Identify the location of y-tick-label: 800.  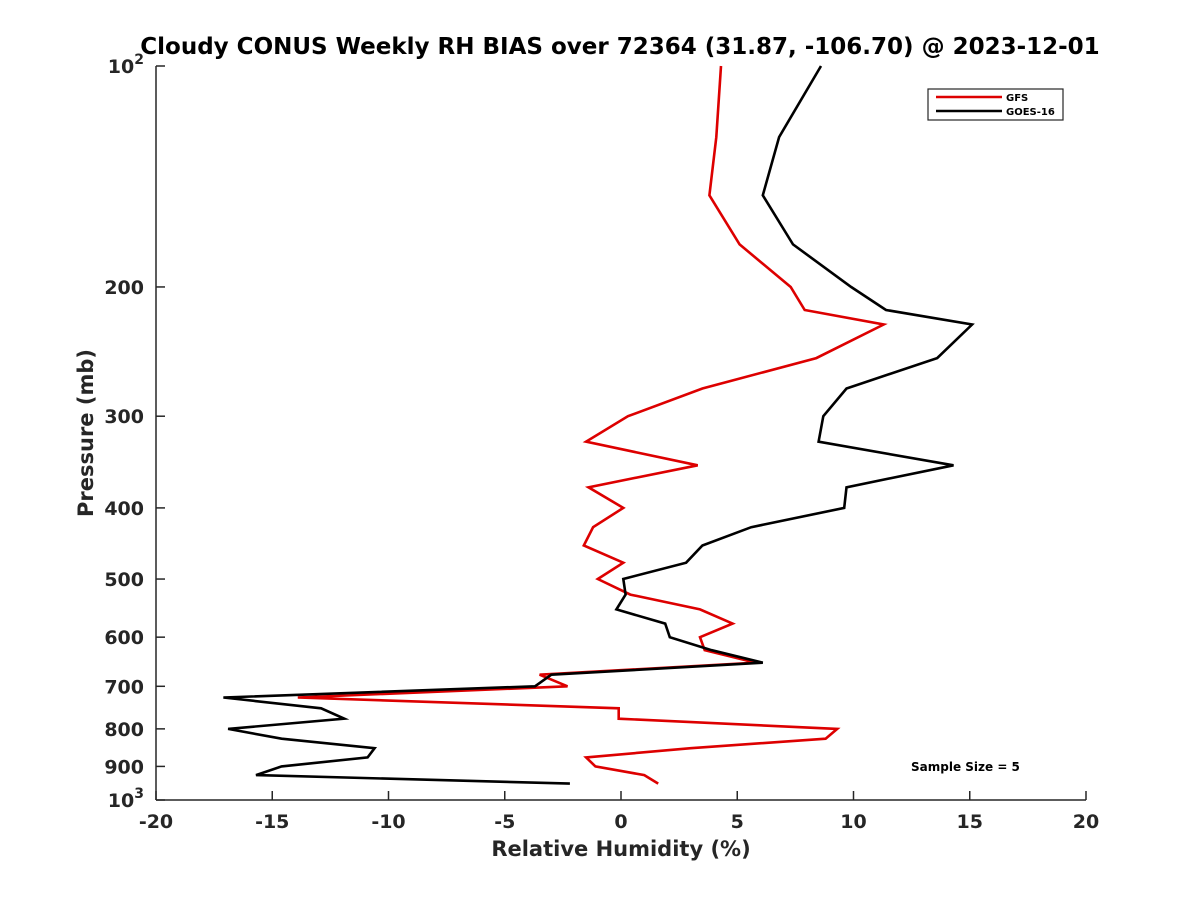
(124, 730).